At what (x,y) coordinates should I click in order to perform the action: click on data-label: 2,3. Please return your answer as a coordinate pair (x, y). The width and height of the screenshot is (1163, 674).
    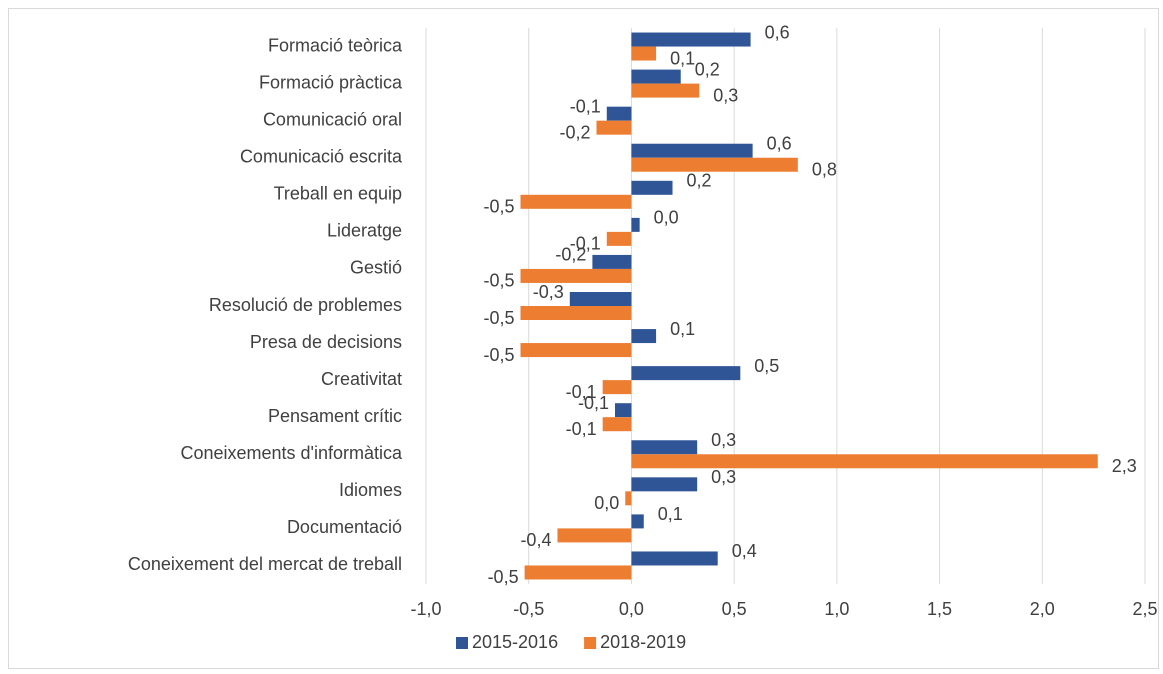
    Looking at the image, I should click on (1124, 466).